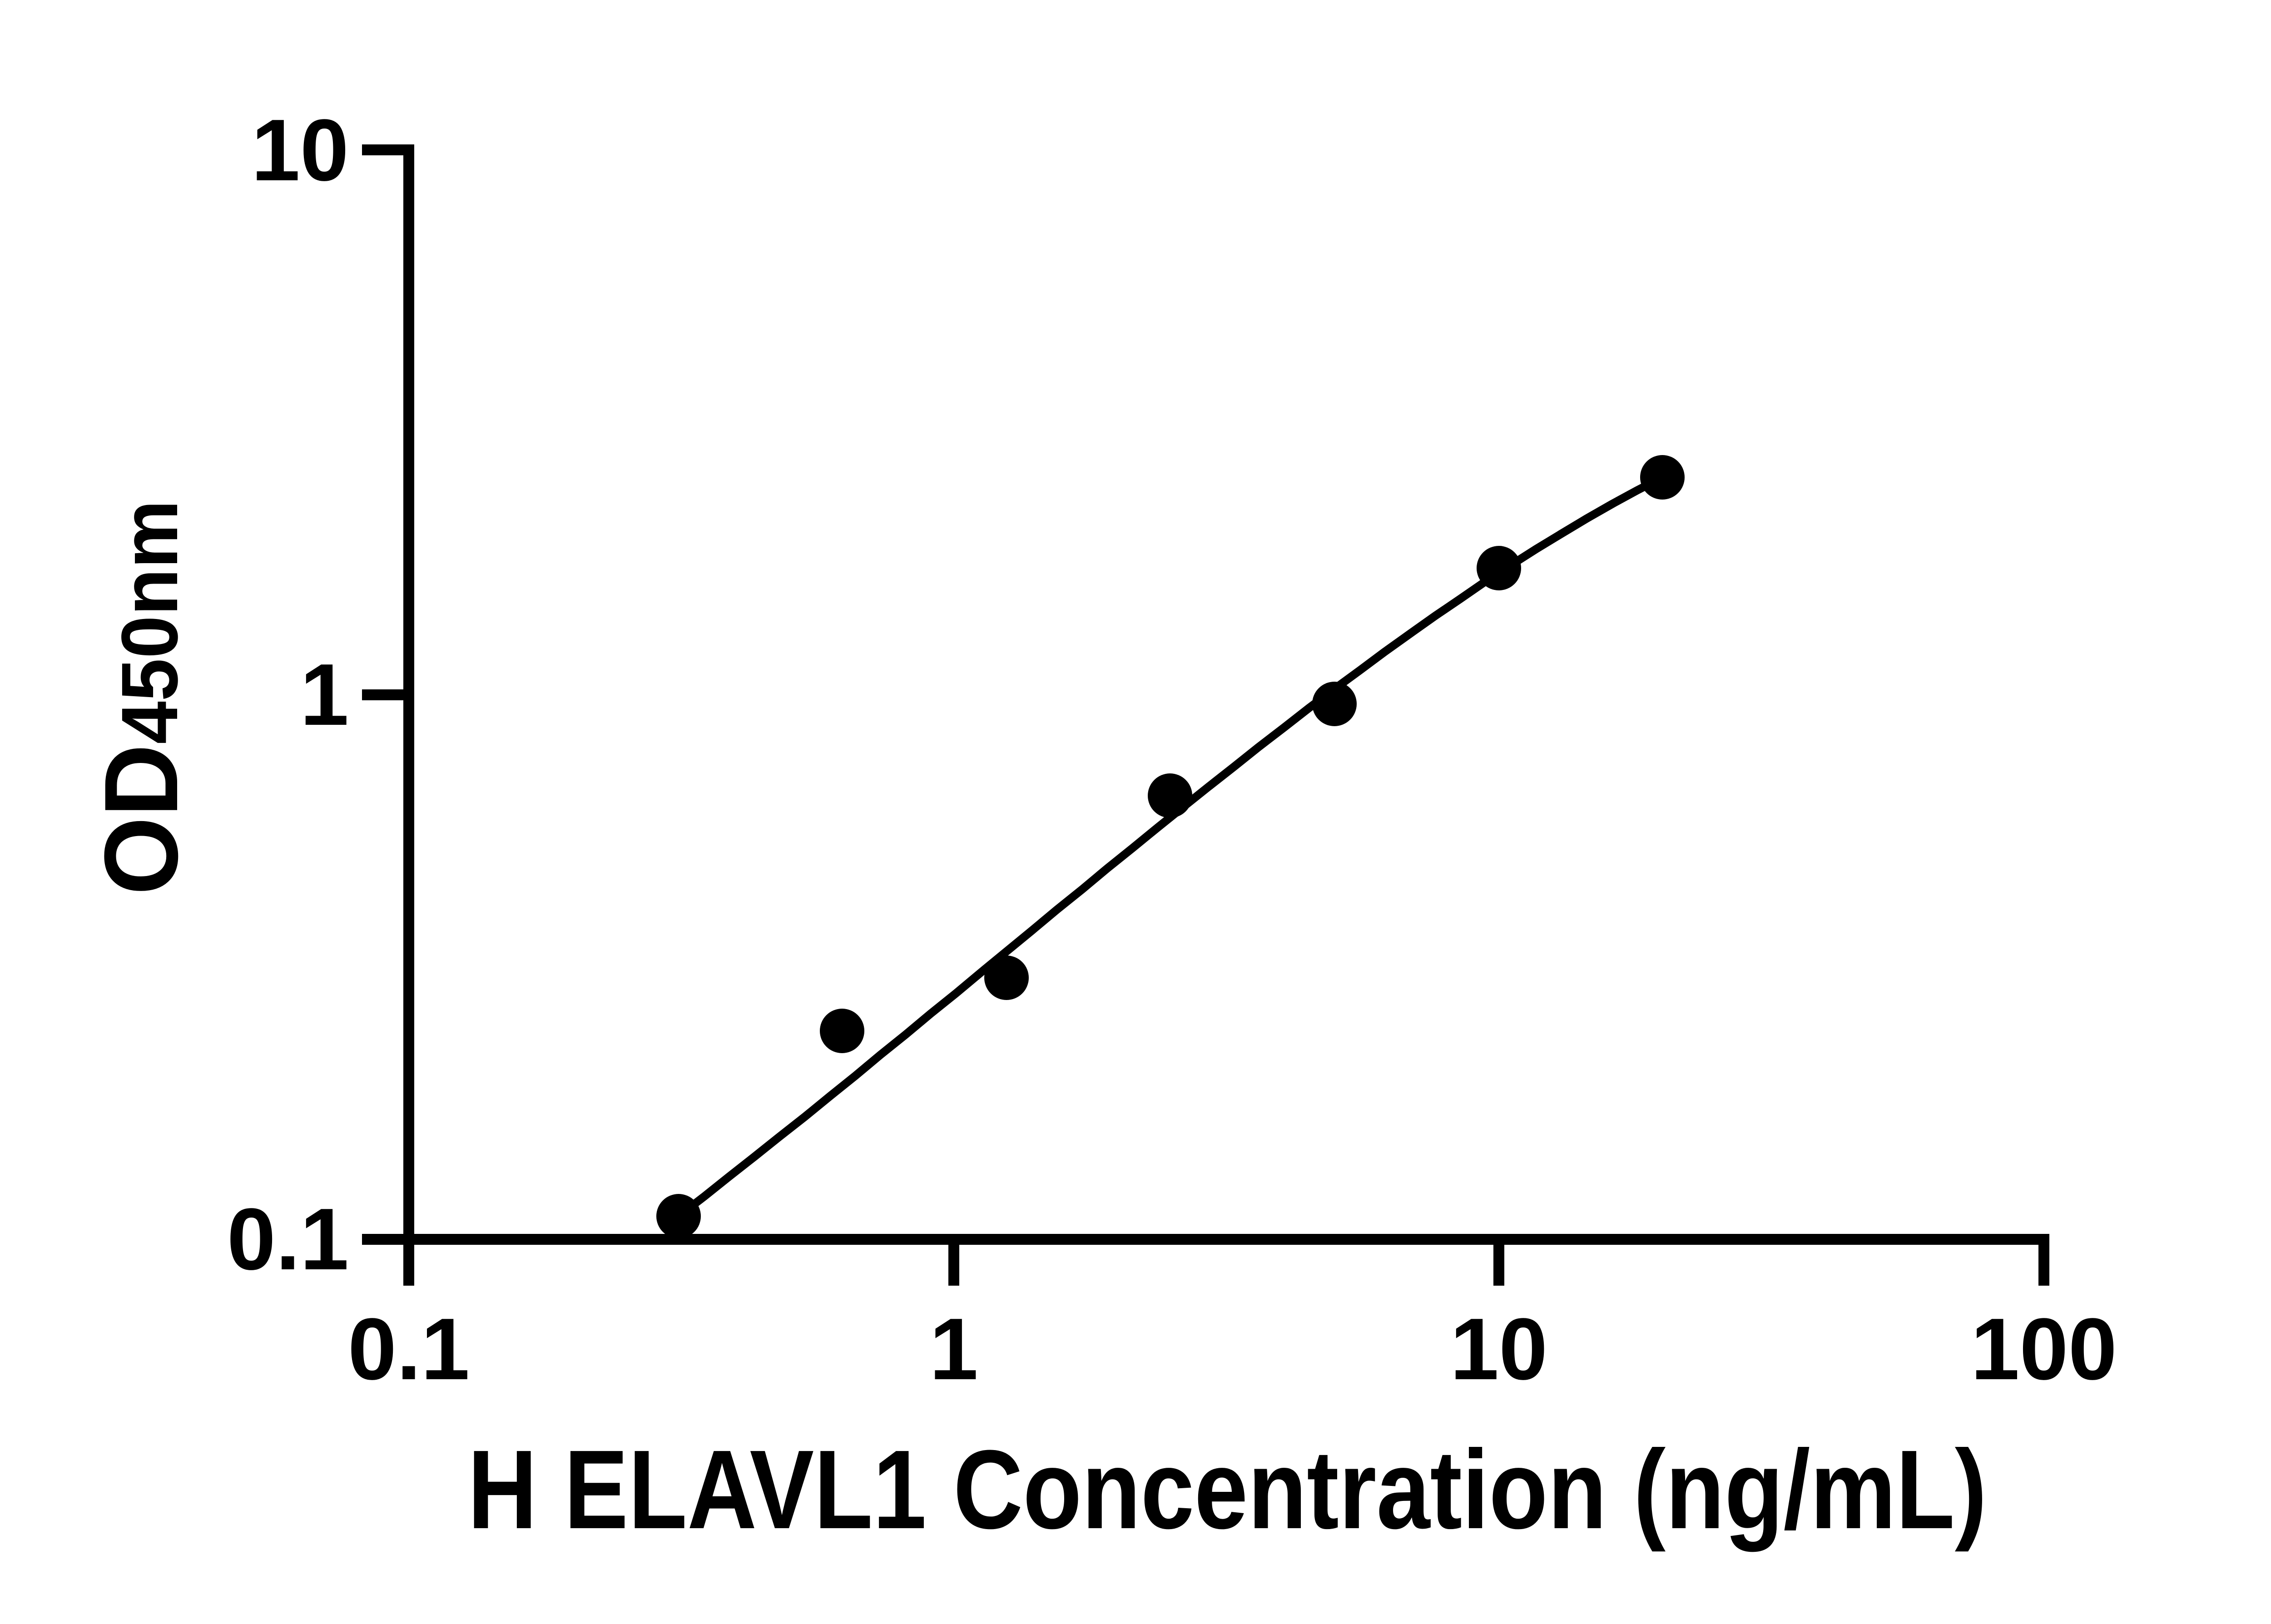  I want to click on svg-text: 100, so click(2044, 1349).